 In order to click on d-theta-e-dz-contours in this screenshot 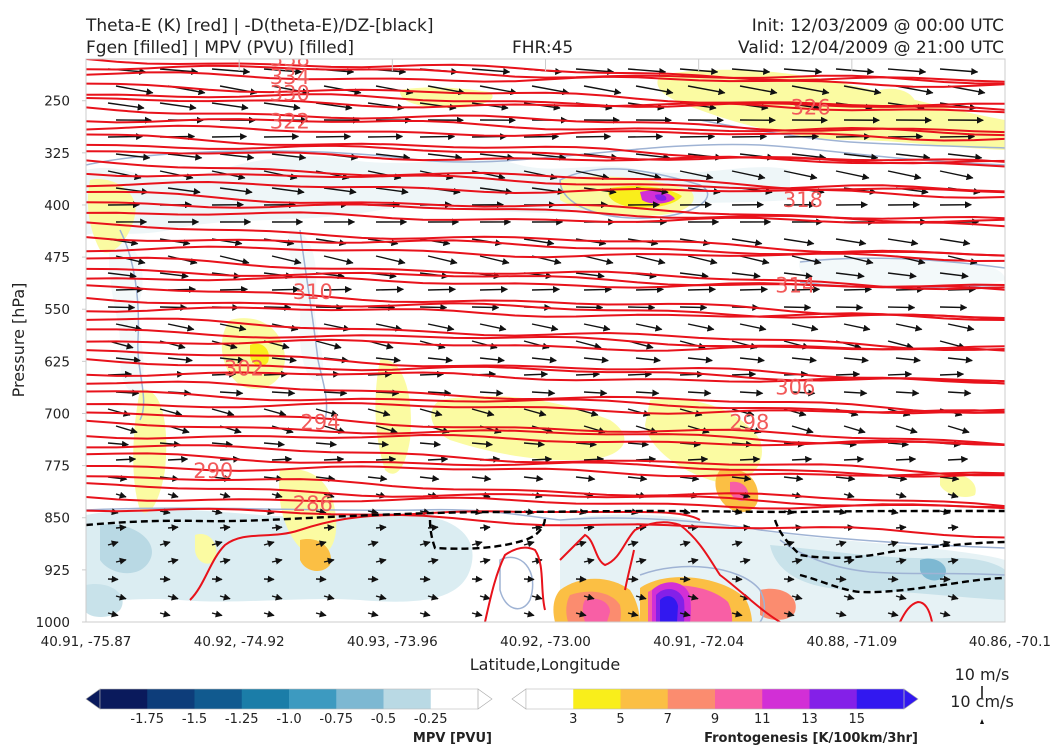, I will do `click(545, 551)`.